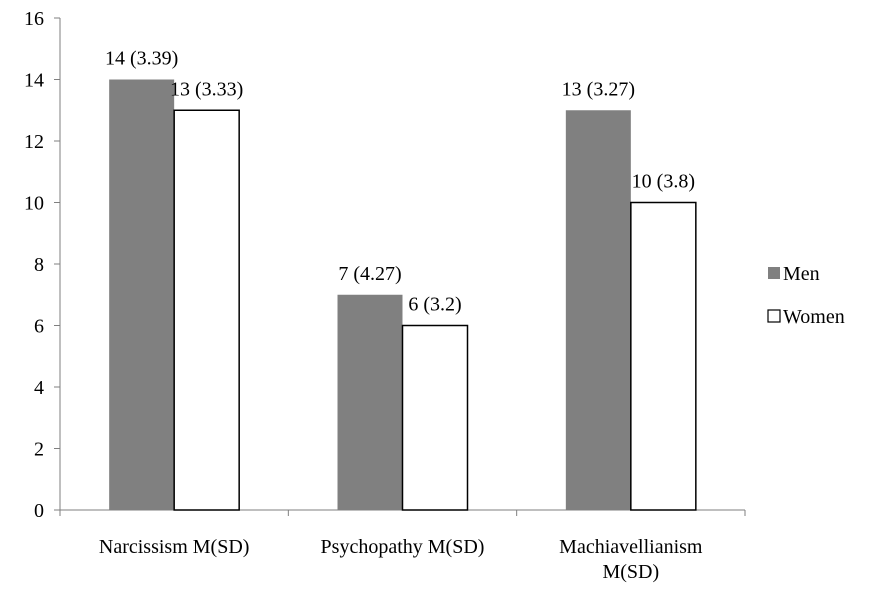 This screenshot has width=890, height=590. I want to click on x-tick-label: Narcissism M(SD), so click(174, 547).